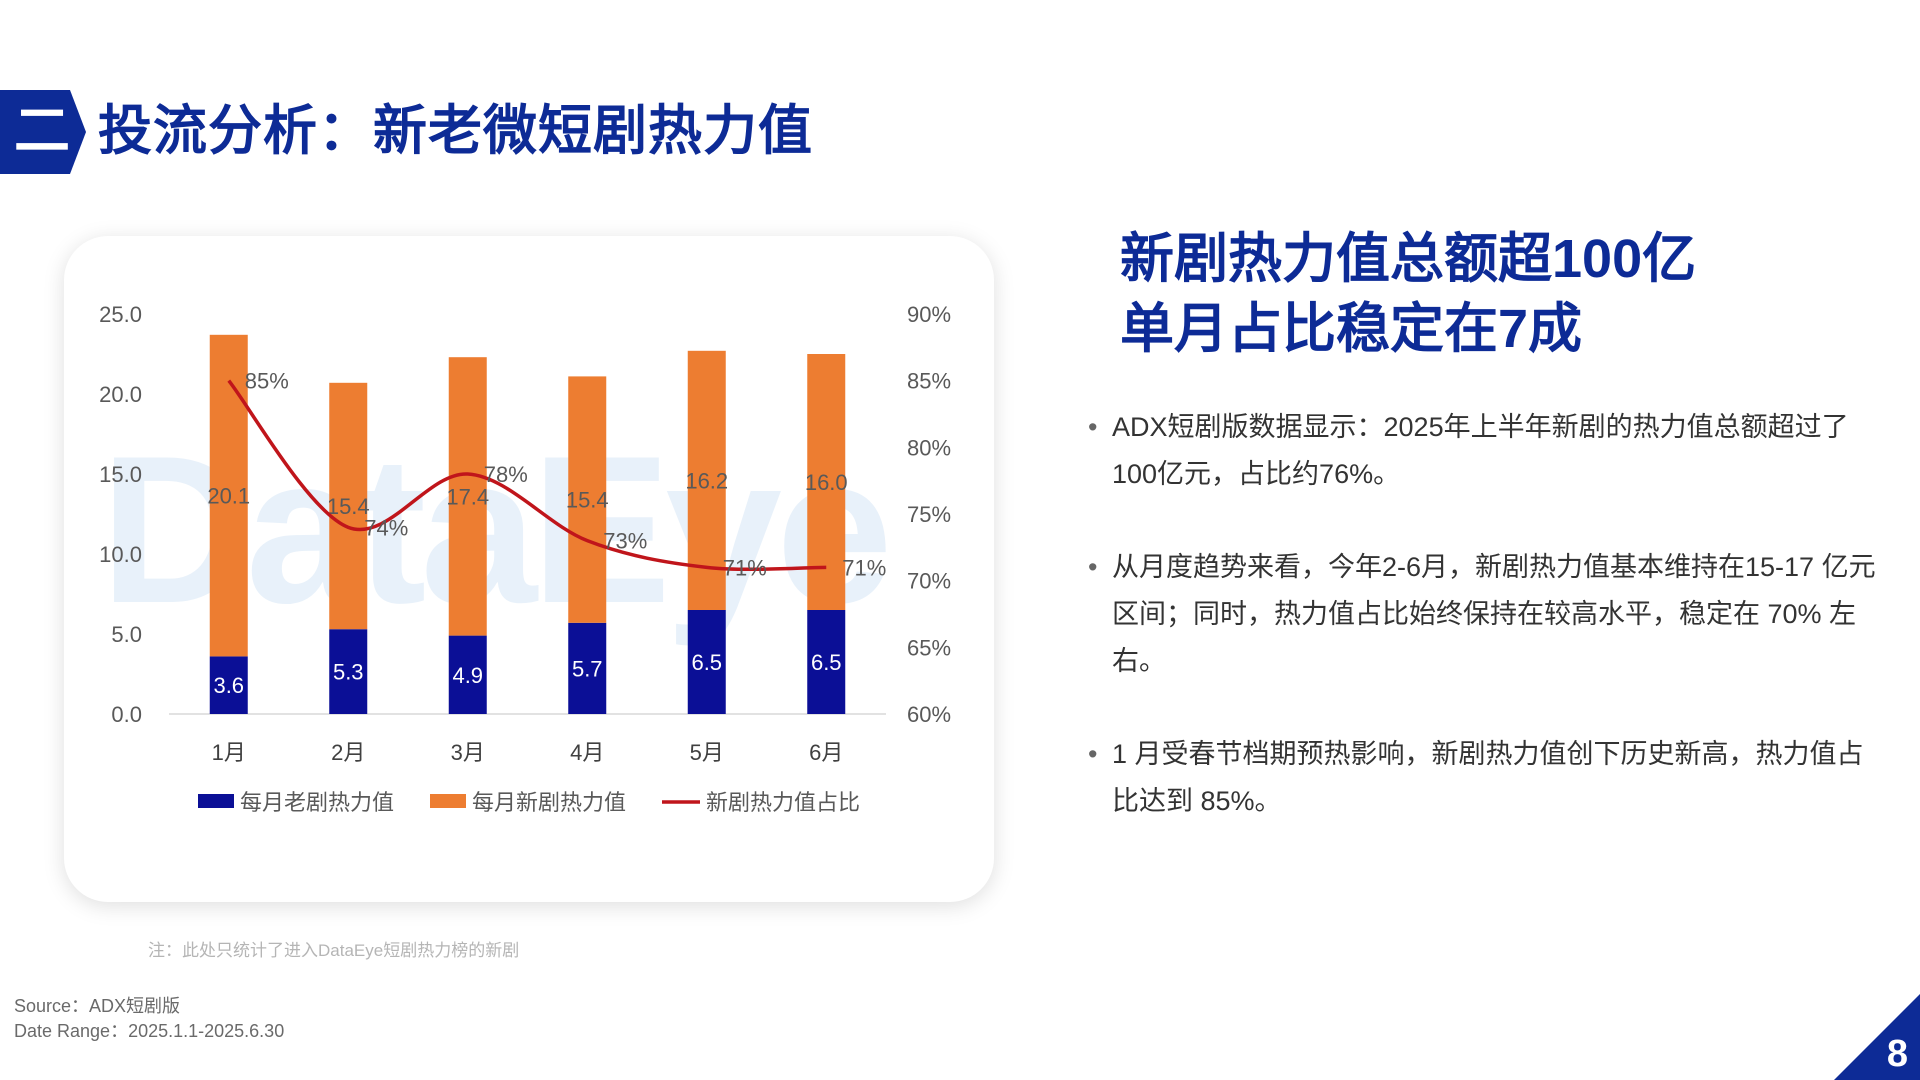 The height and width of the screenshot is (1080, 1920). Describe the element at coordinates (826, 752) in the screenshot. I see `x-tick-label: 6月` at that location.